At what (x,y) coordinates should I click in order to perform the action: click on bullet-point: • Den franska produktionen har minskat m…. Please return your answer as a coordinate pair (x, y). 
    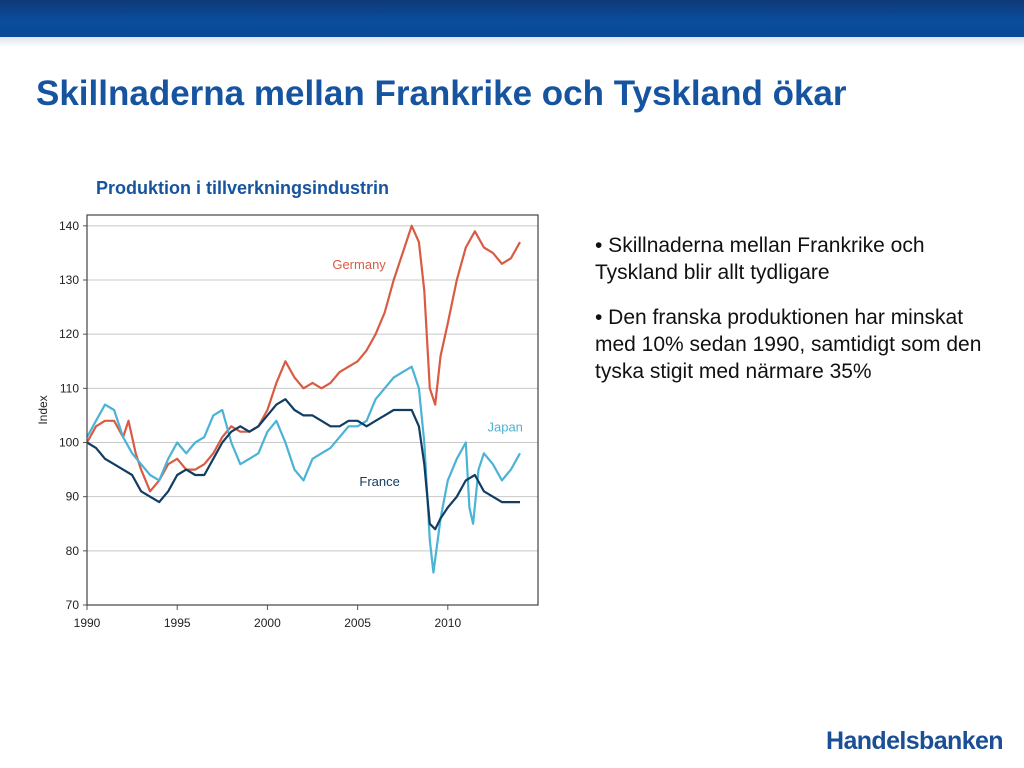
    Looking at the image, I should click on (788, 344).